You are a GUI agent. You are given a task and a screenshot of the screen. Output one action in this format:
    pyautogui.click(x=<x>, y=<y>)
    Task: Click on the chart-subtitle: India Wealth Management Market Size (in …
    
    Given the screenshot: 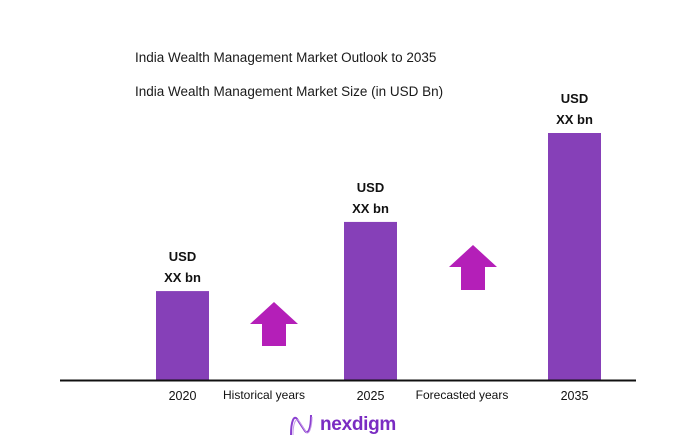 What is the action you would take?
    pyautogui.click(x=289, y=91)
    